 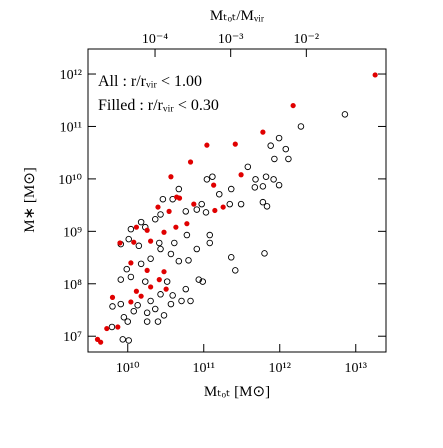 What do you see at coordinates (72, 232) in the screenshot?
I see `y-tick-label: 10⁹` at bounding box center [72, 232].